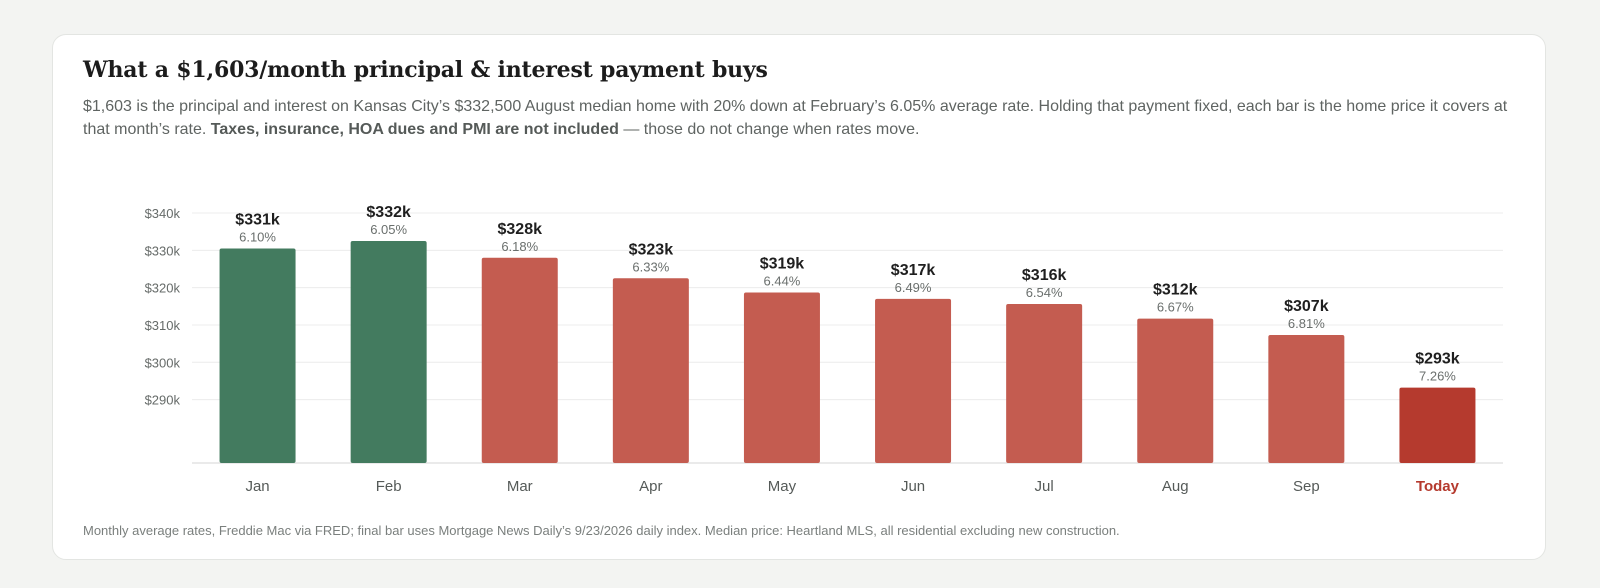  What do you see at coordinates (782, 280) in the screenshot?
I see `rate-label: 6.44%` at bounding box center [782, 280].